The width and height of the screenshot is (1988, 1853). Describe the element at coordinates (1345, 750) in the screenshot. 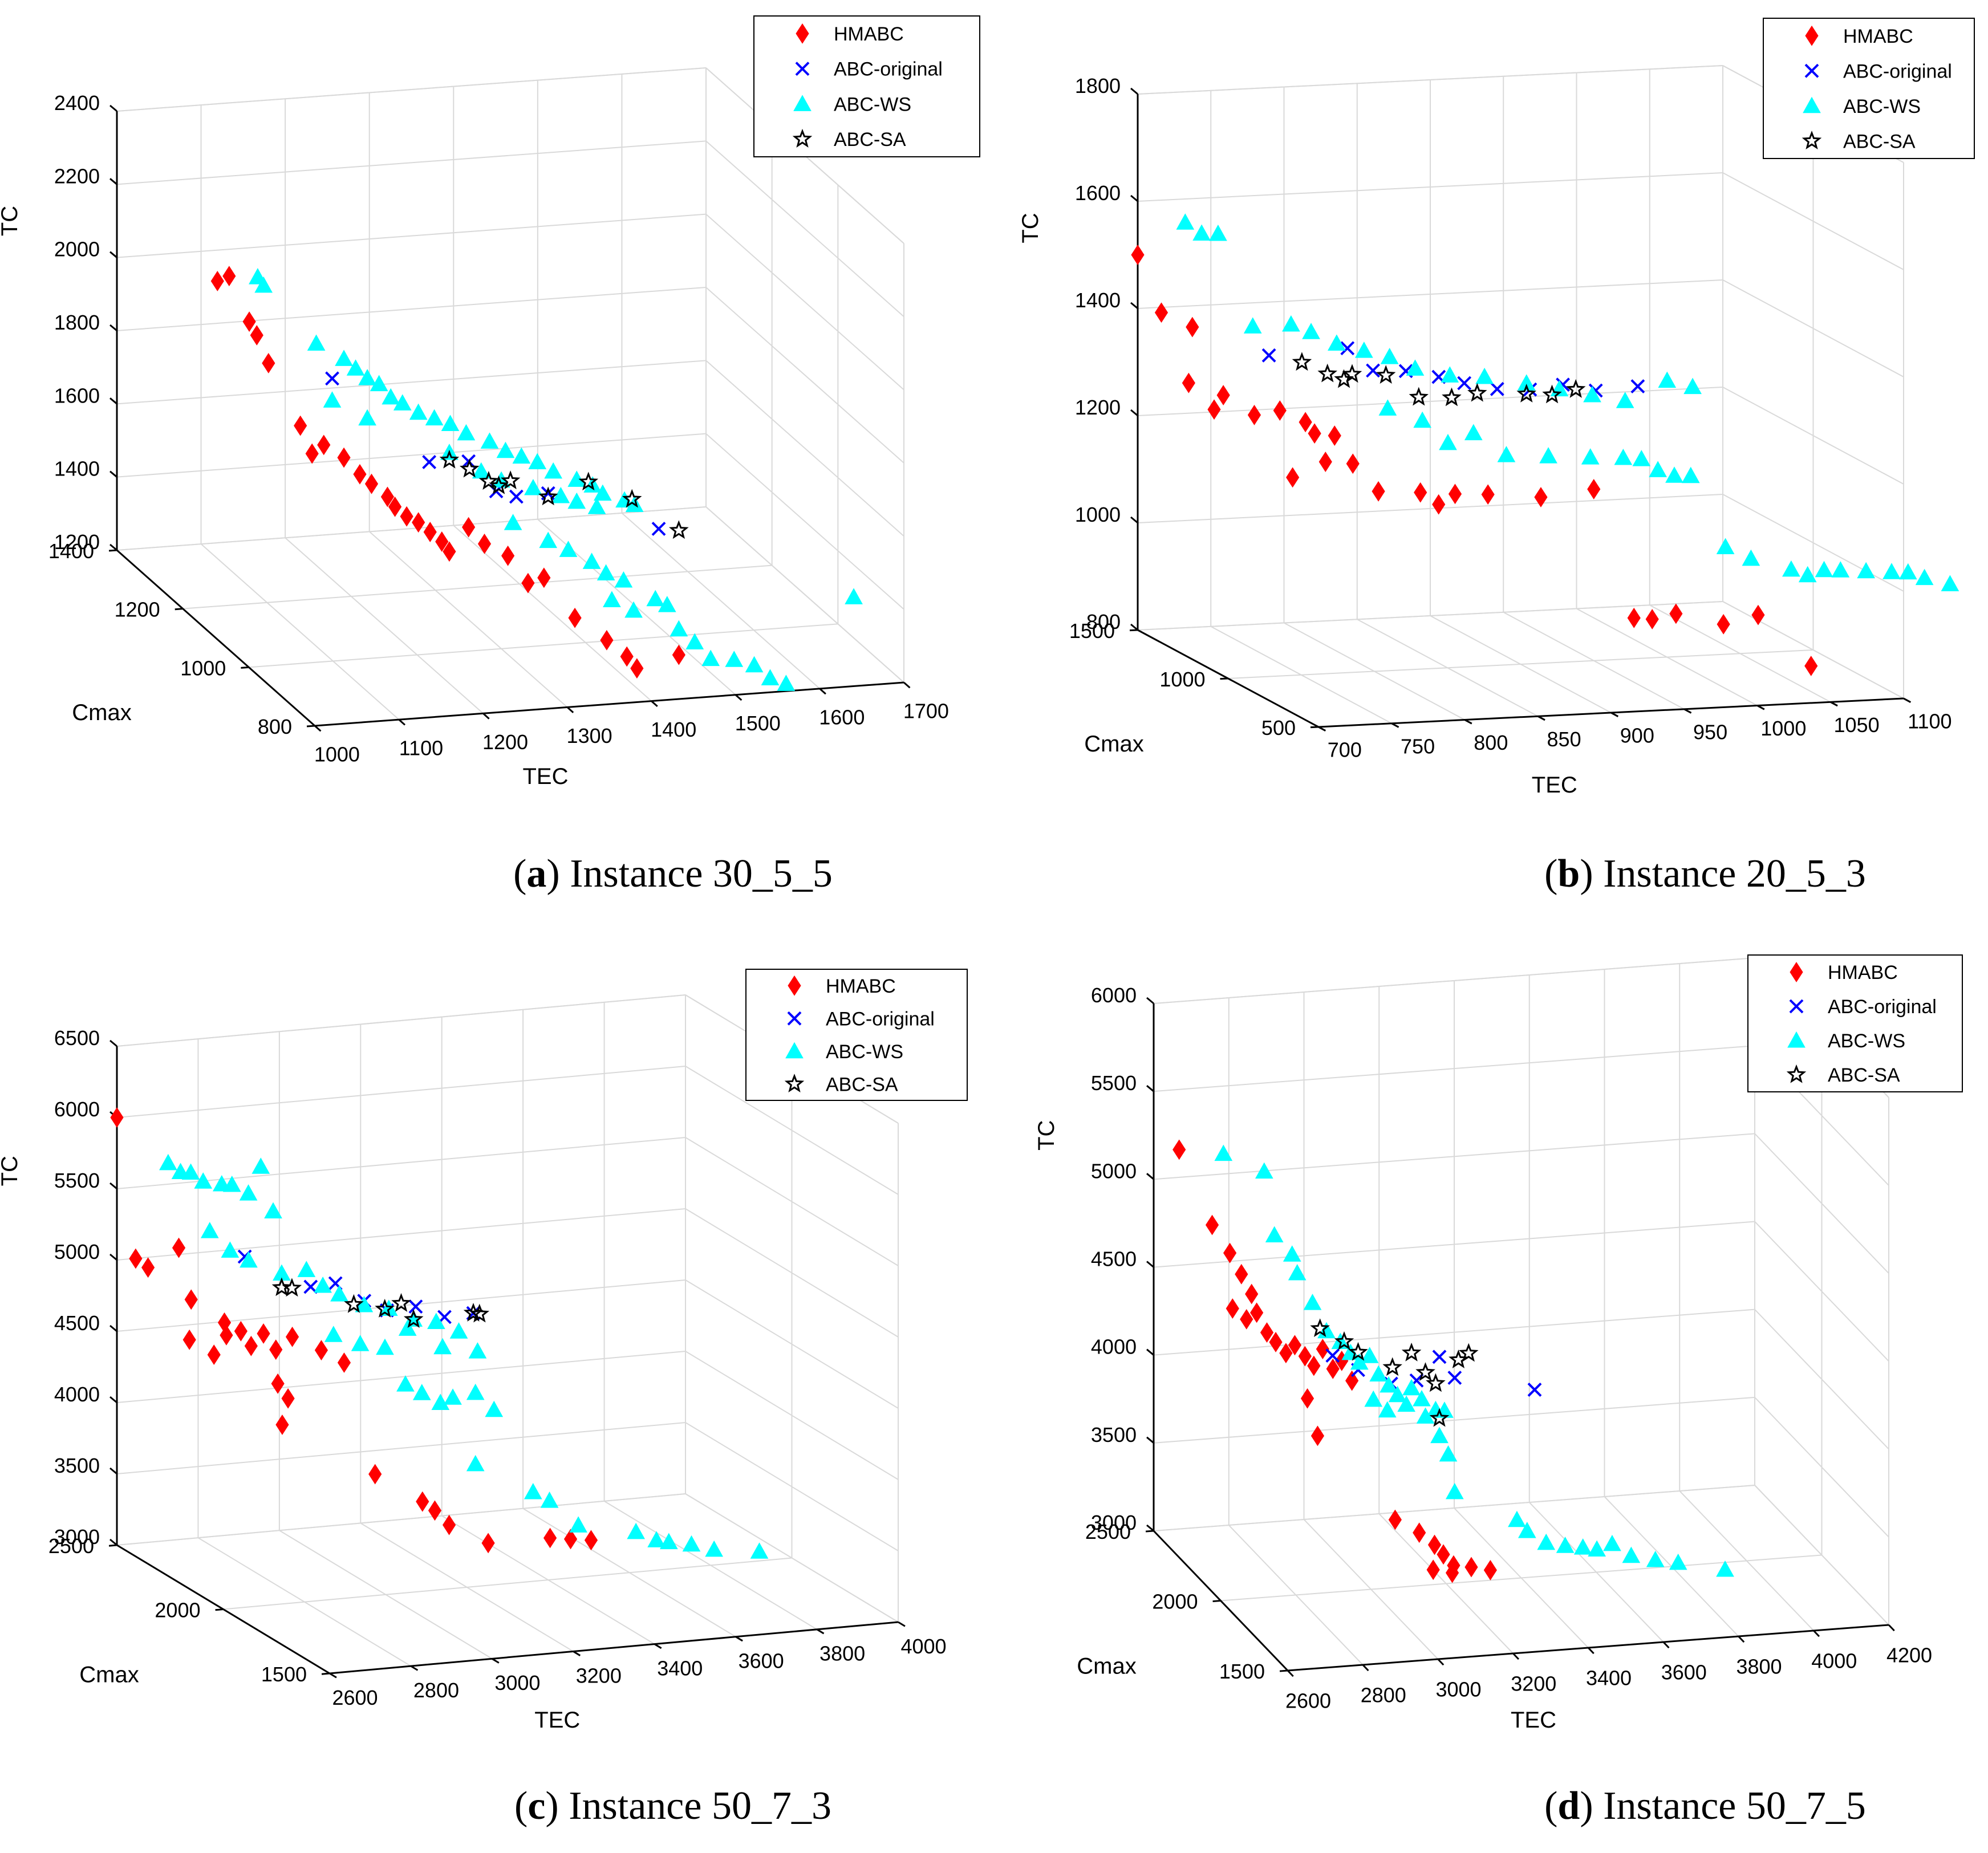

I see `x-tick-label: 700` at that location.